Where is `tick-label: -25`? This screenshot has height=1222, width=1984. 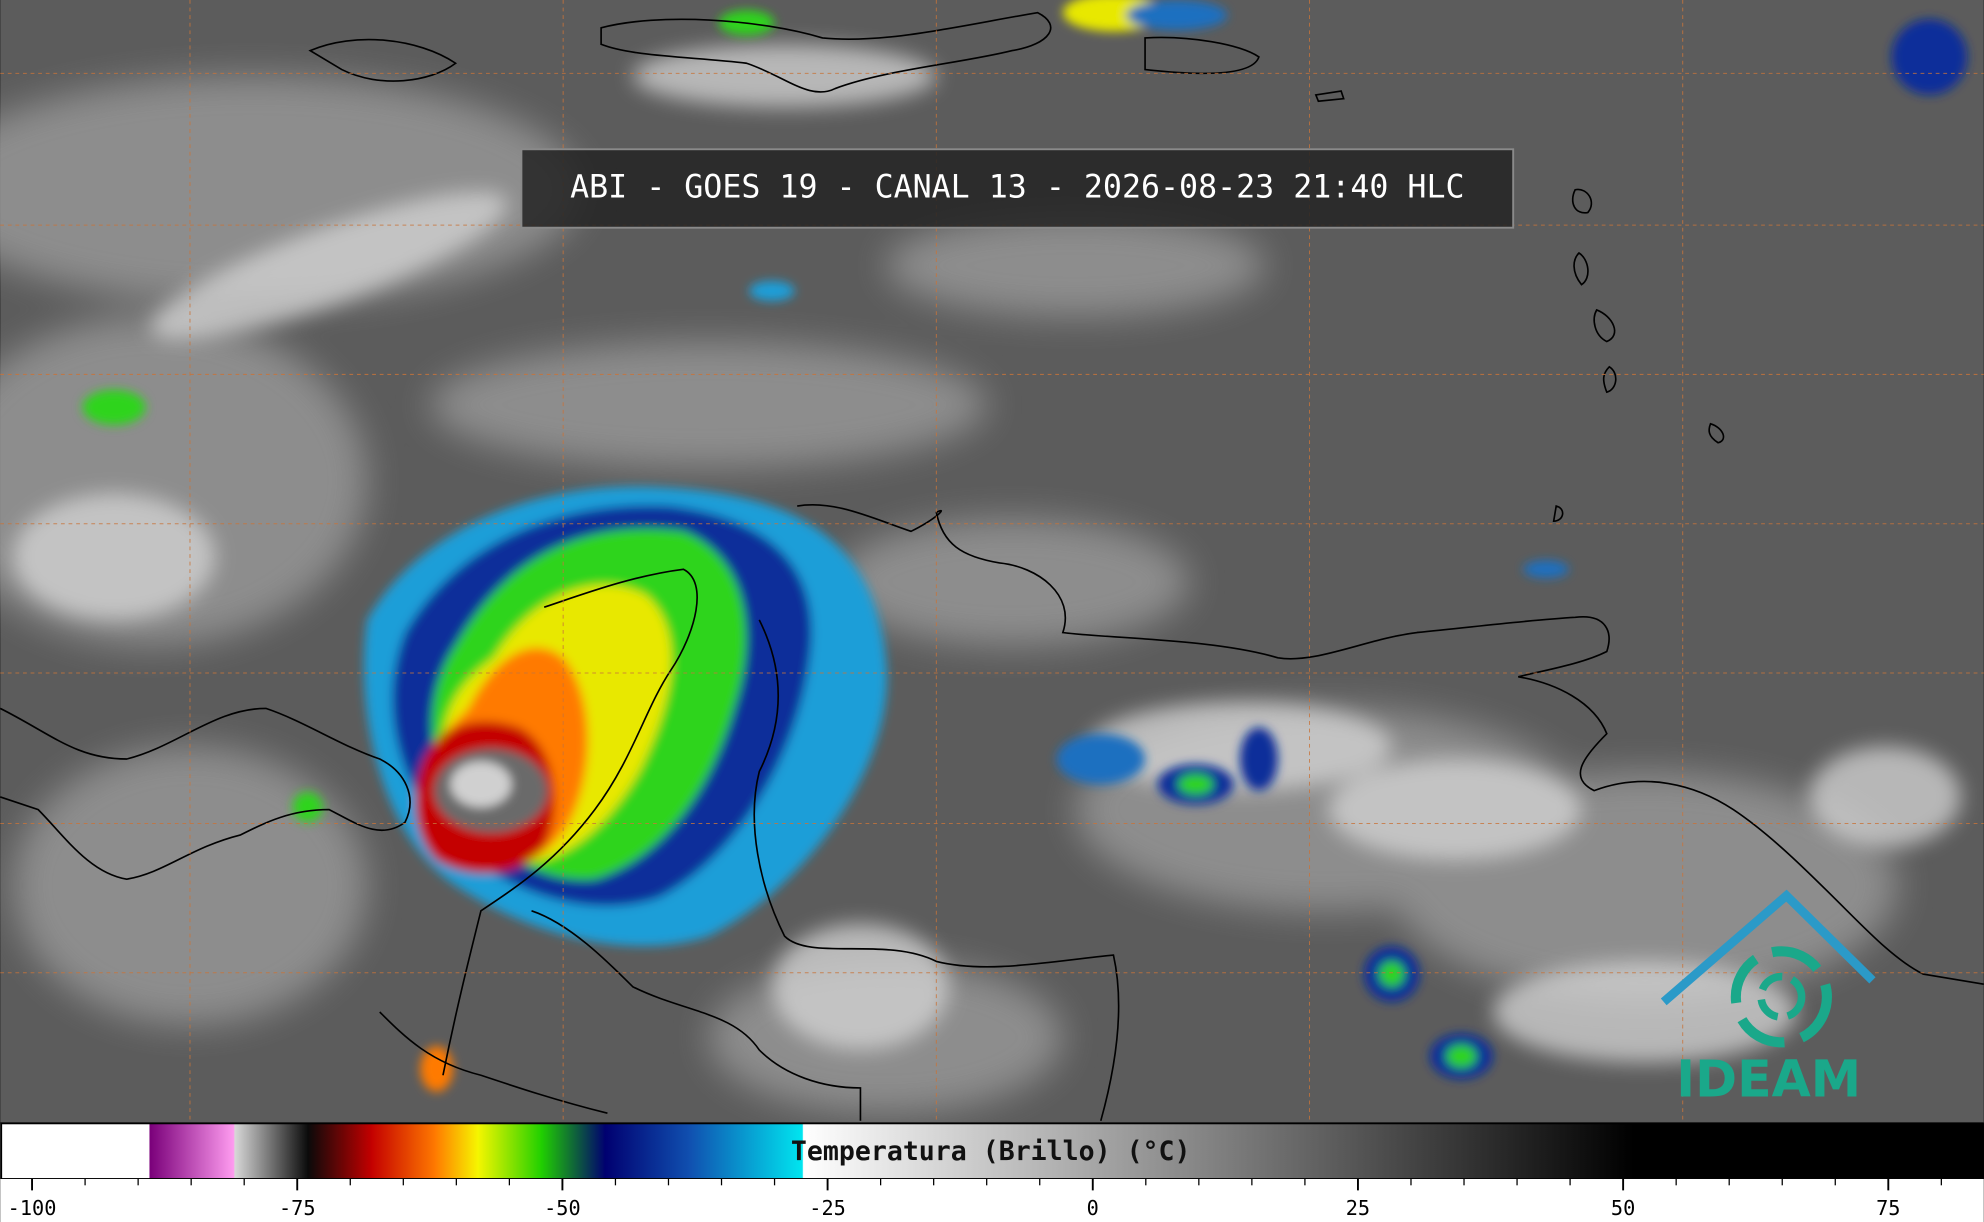 tick-label: -25 is located at coordinates (827, 1208).